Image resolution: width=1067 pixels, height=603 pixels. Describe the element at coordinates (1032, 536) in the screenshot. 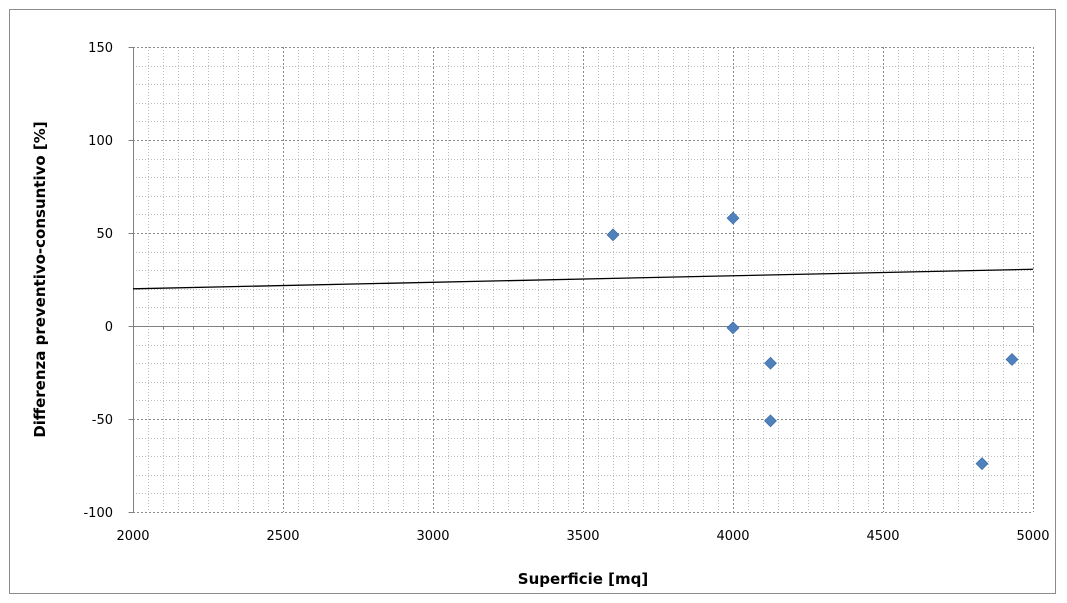

I see `x-tick-label: 5000` at that location.